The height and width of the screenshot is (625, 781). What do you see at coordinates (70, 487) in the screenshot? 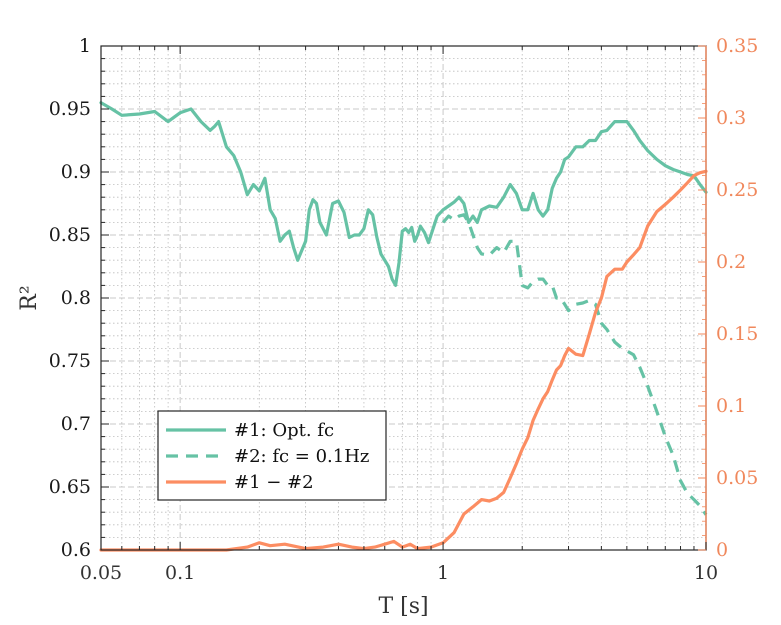
I see `y-left-tick-label: 0.65` at bounding box center [70, 487].